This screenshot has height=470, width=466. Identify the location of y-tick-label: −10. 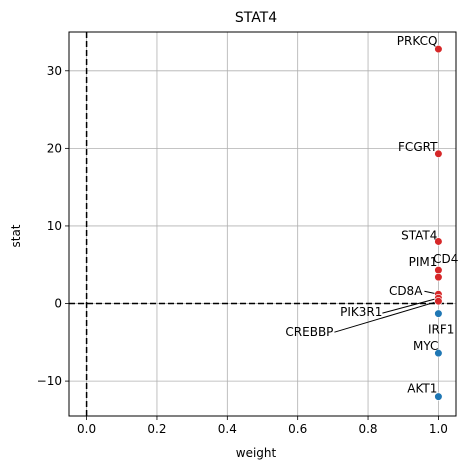
(49, 381).